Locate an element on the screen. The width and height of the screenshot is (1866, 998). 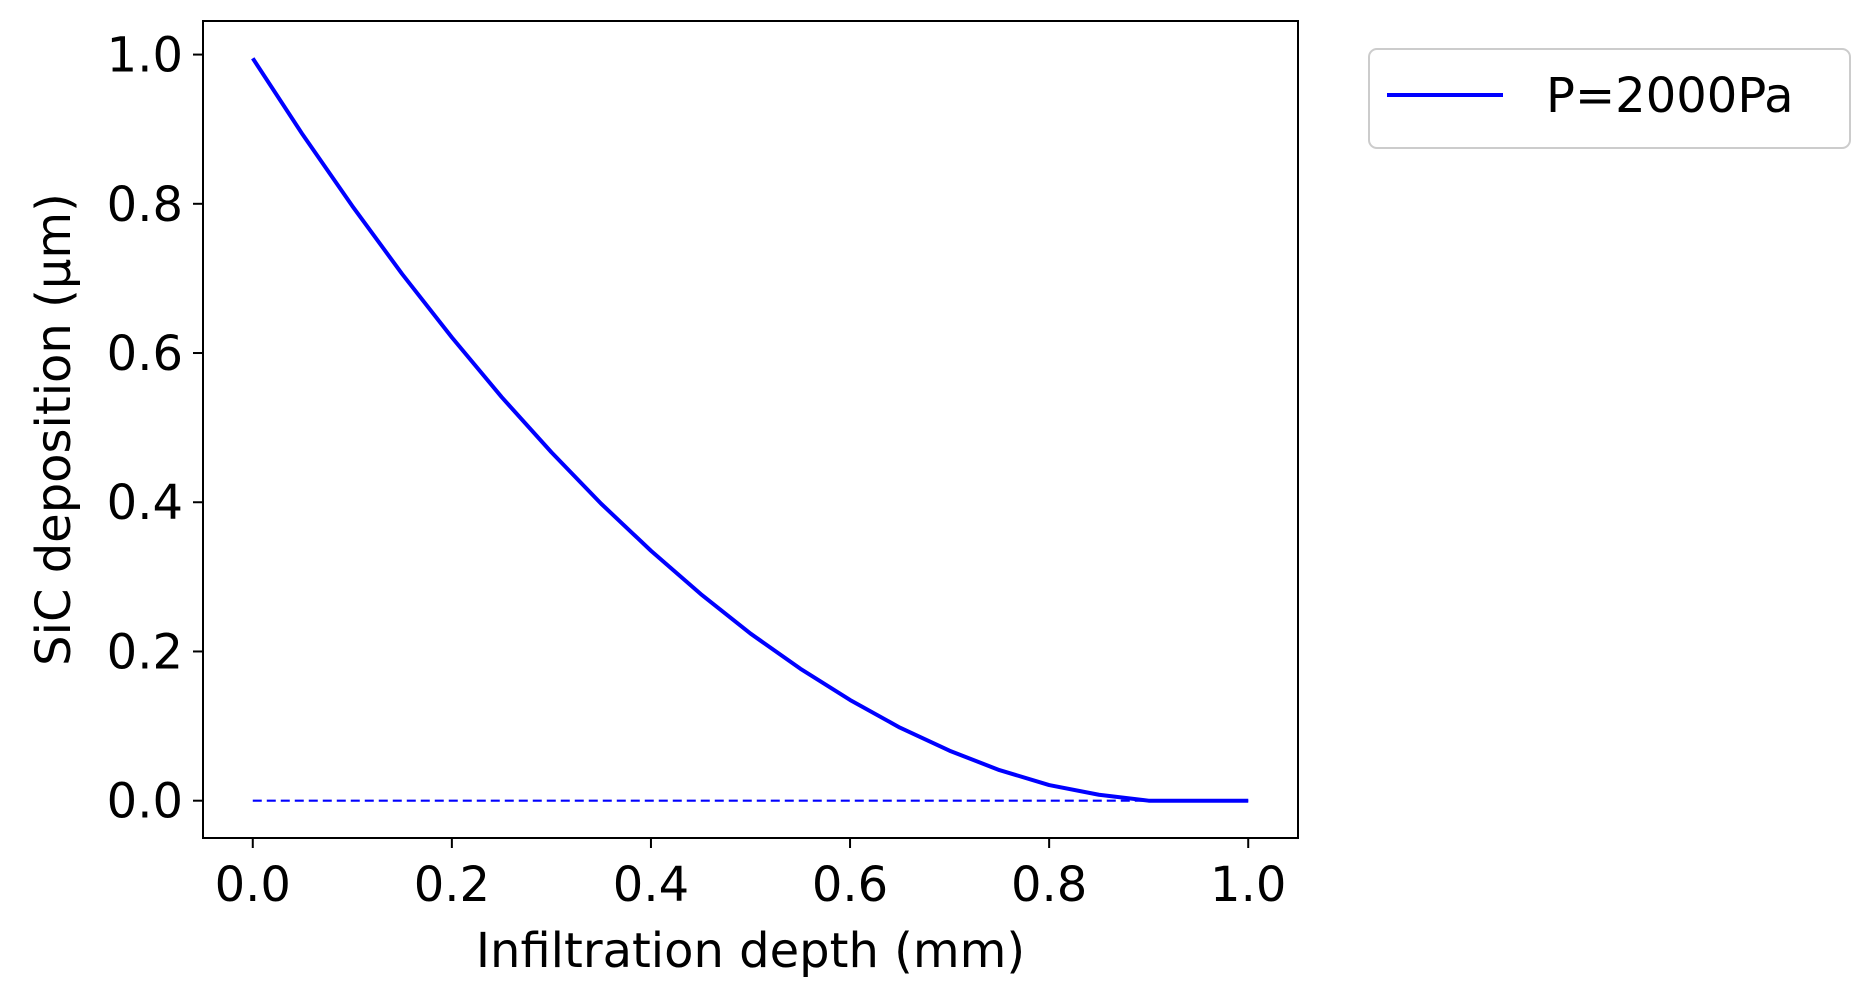
x-tick-label: 0.8 is located at coordinates (1049, 885).